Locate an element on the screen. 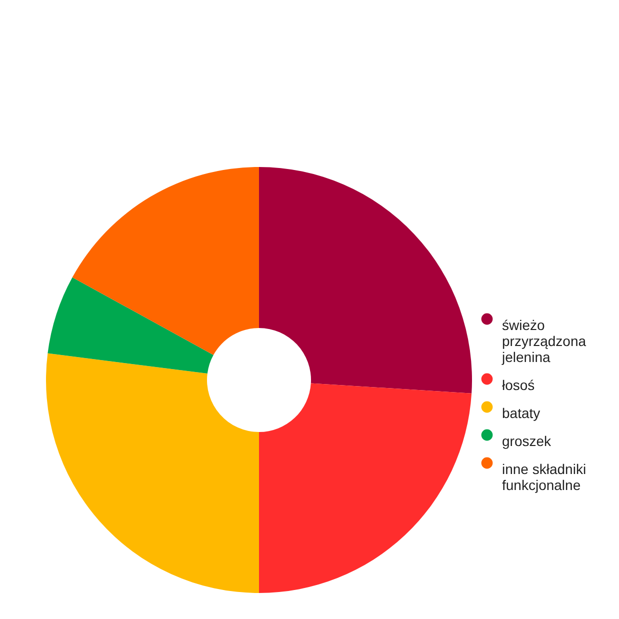 The image size is (619, 619). legend-label: bataty is located at coordinates (521, 413).